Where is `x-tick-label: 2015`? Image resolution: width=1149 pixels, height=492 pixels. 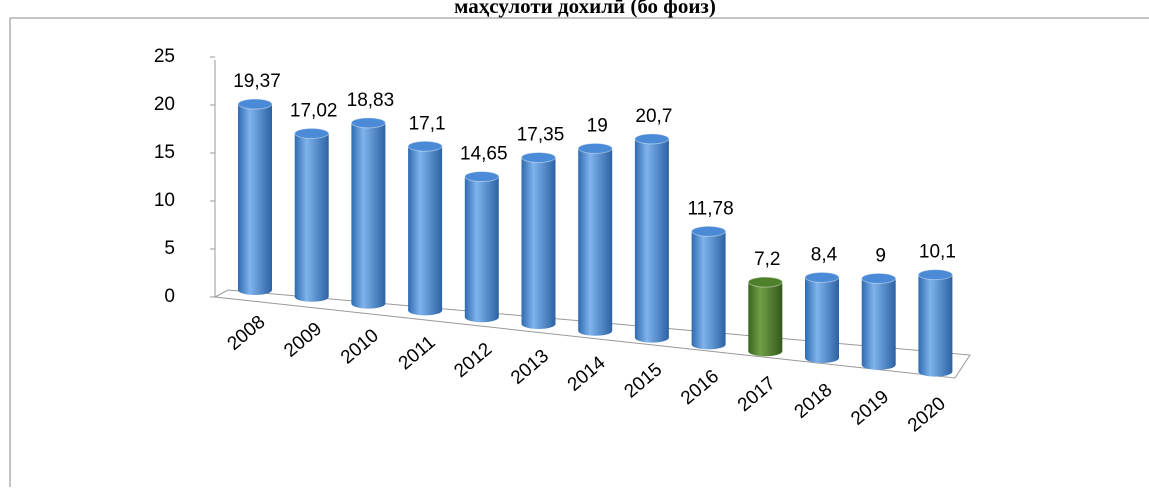 x-tick-label: 2015 is located at coordinates (643, 380).